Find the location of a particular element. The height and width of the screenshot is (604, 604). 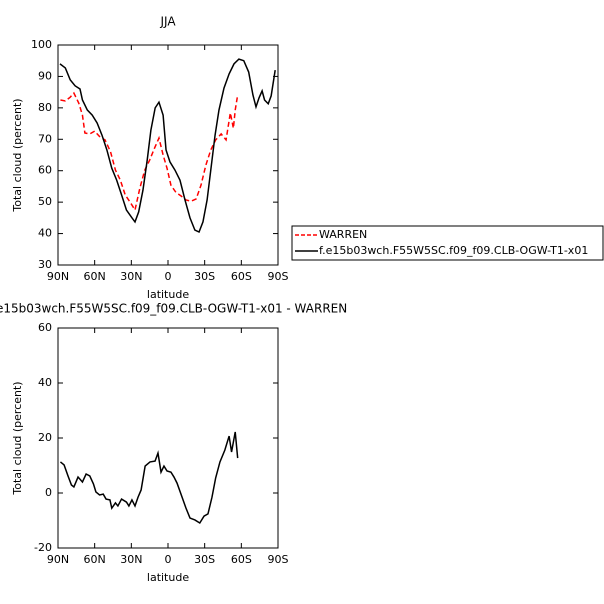

y-tick-label: 90 is located at coordinates (45, 75).